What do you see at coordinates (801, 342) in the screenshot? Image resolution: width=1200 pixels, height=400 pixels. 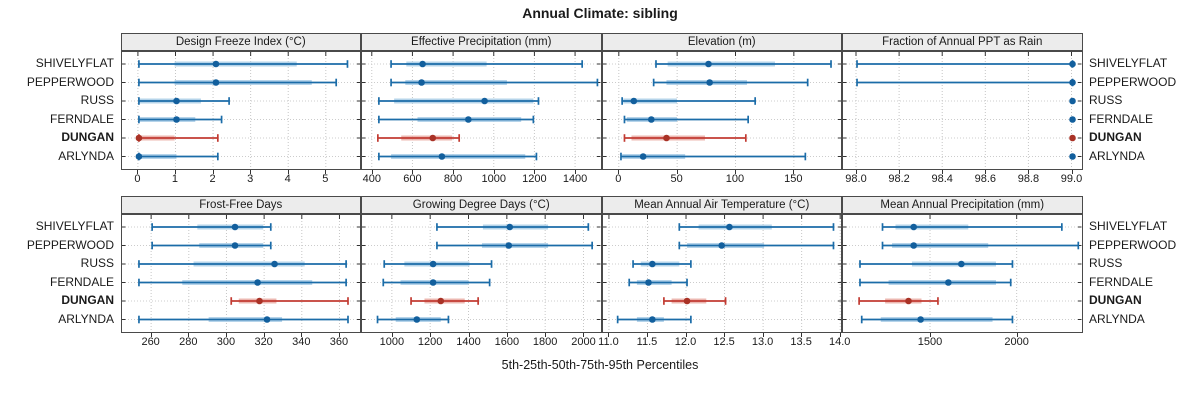 I see `axis-tick-label: 13.5` at bounding box center [801, 342].